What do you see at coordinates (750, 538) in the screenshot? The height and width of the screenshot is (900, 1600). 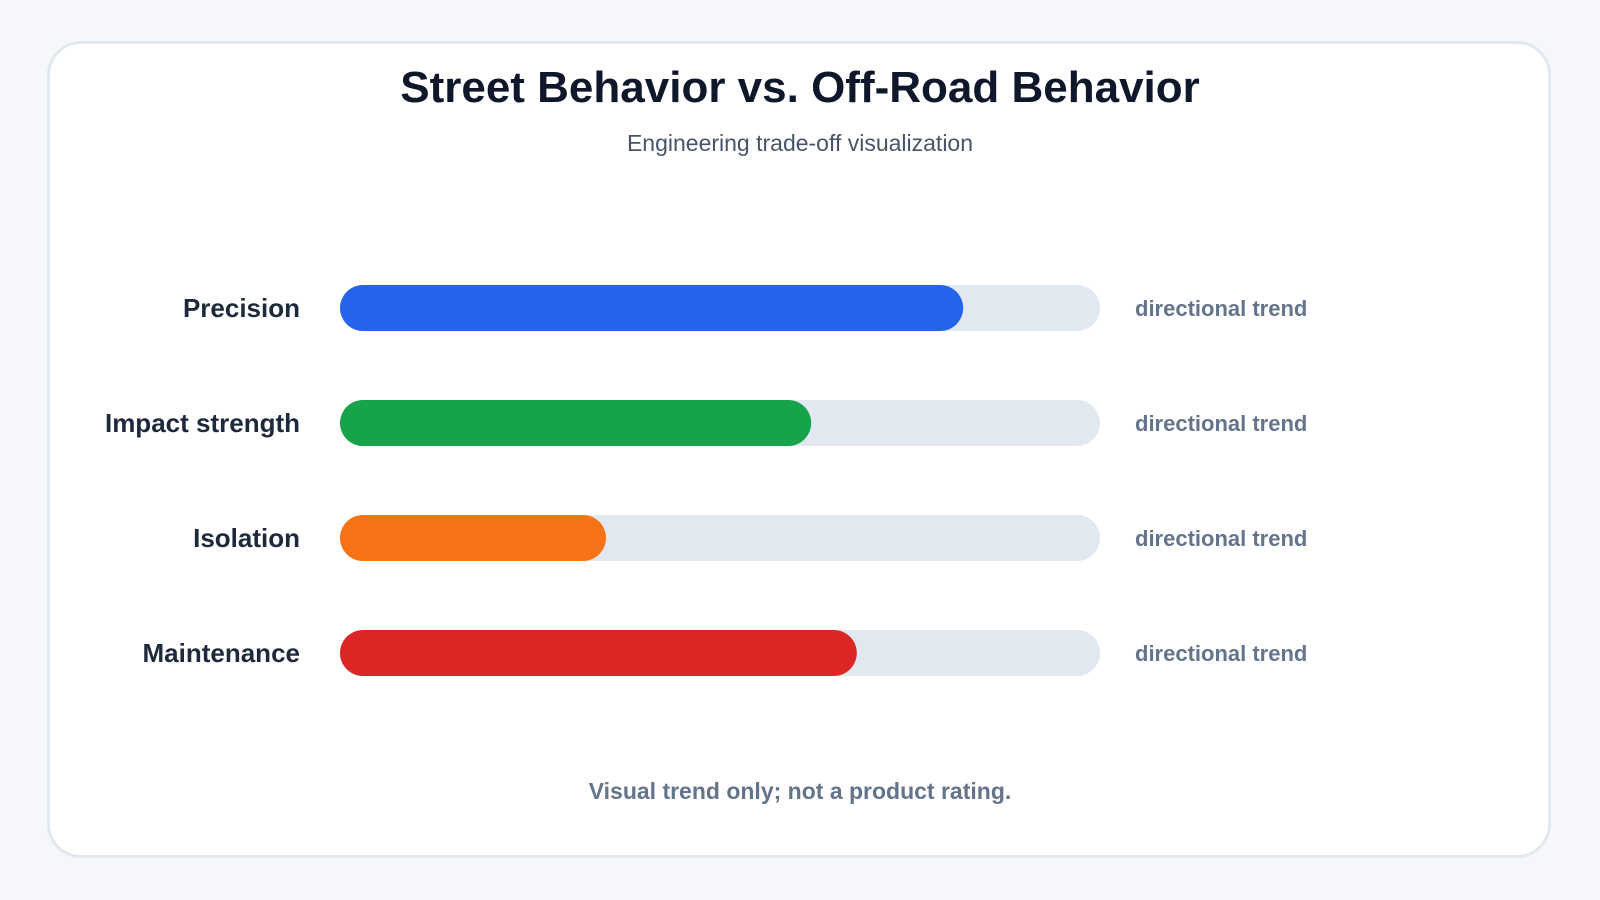 I see `bar-row-isolation: Isolation directional trend` at bounding box center [750, 538].